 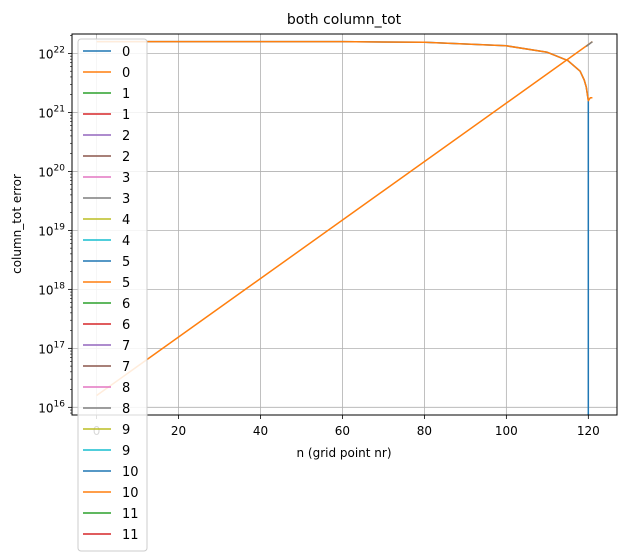 What do you see at coordinates (60, 404) in the screenshot?
I see `y-tick-exponent: 16` at bounding box center [60, 404].